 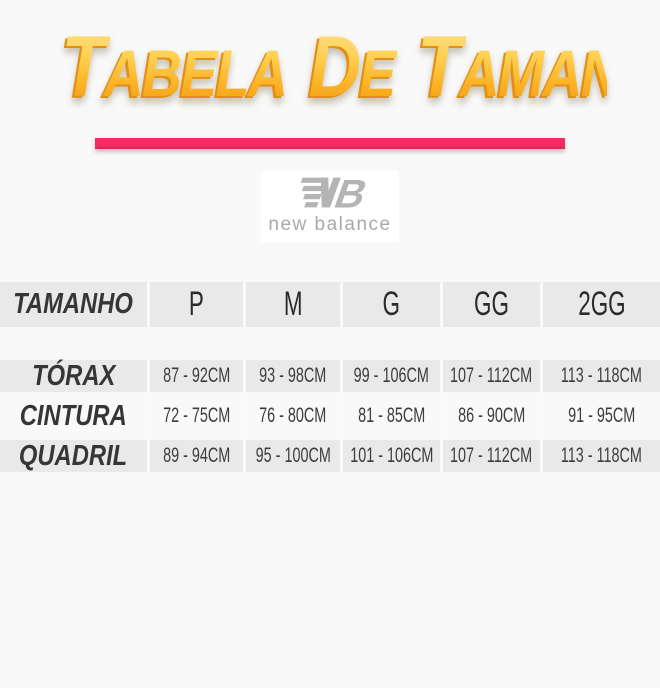 I want to click on page-title: TABELA DE TAMANHOS, so click(x=330, y=76).